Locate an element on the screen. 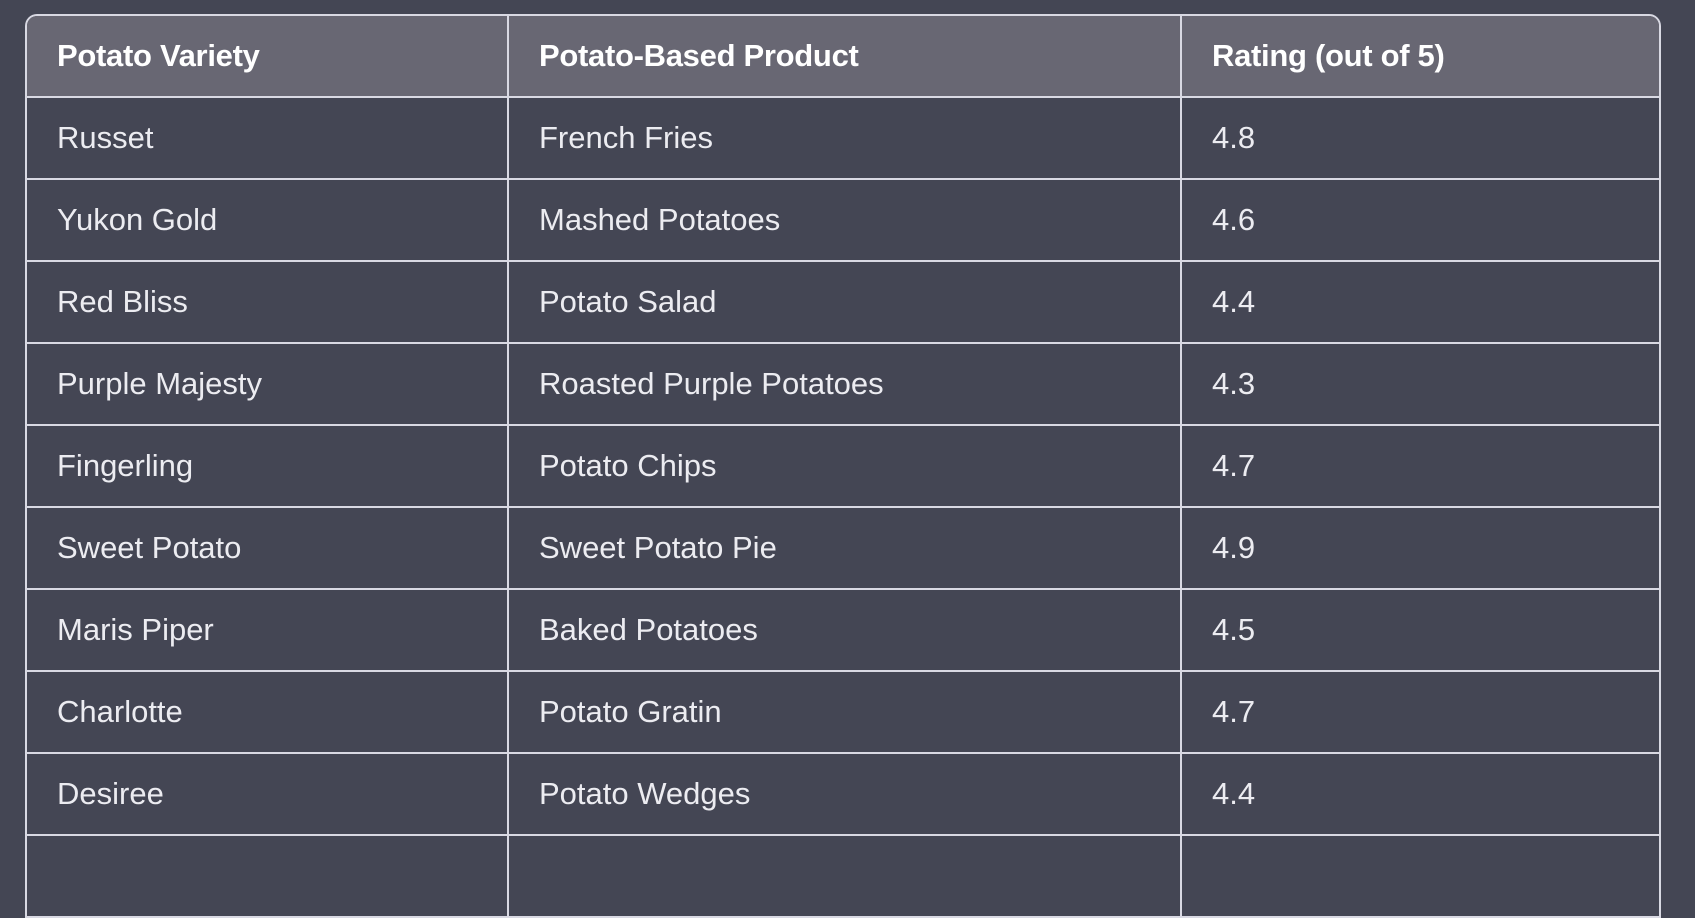 This screenshot has height=918, width=1695. table-row: Yukon Gold Mashed Potatoes 4.6 is located at coordinates (843, 220).